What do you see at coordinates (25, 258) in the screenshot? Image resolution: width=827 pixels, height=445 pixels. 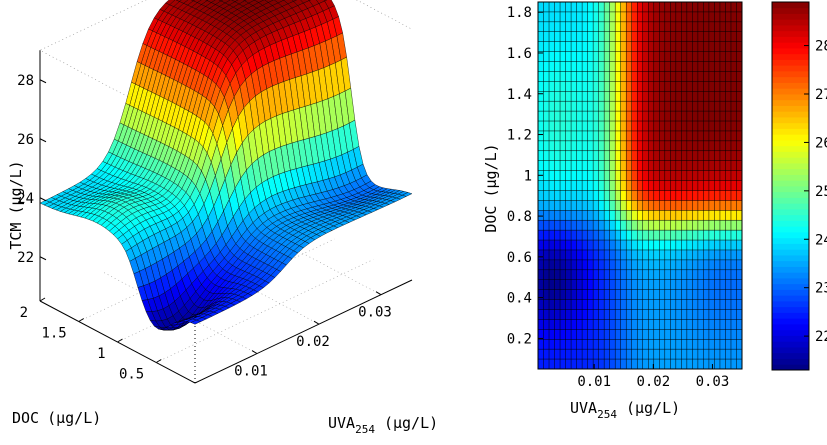 I see `z-tick-label: 22` at bounding box center [25, 258].